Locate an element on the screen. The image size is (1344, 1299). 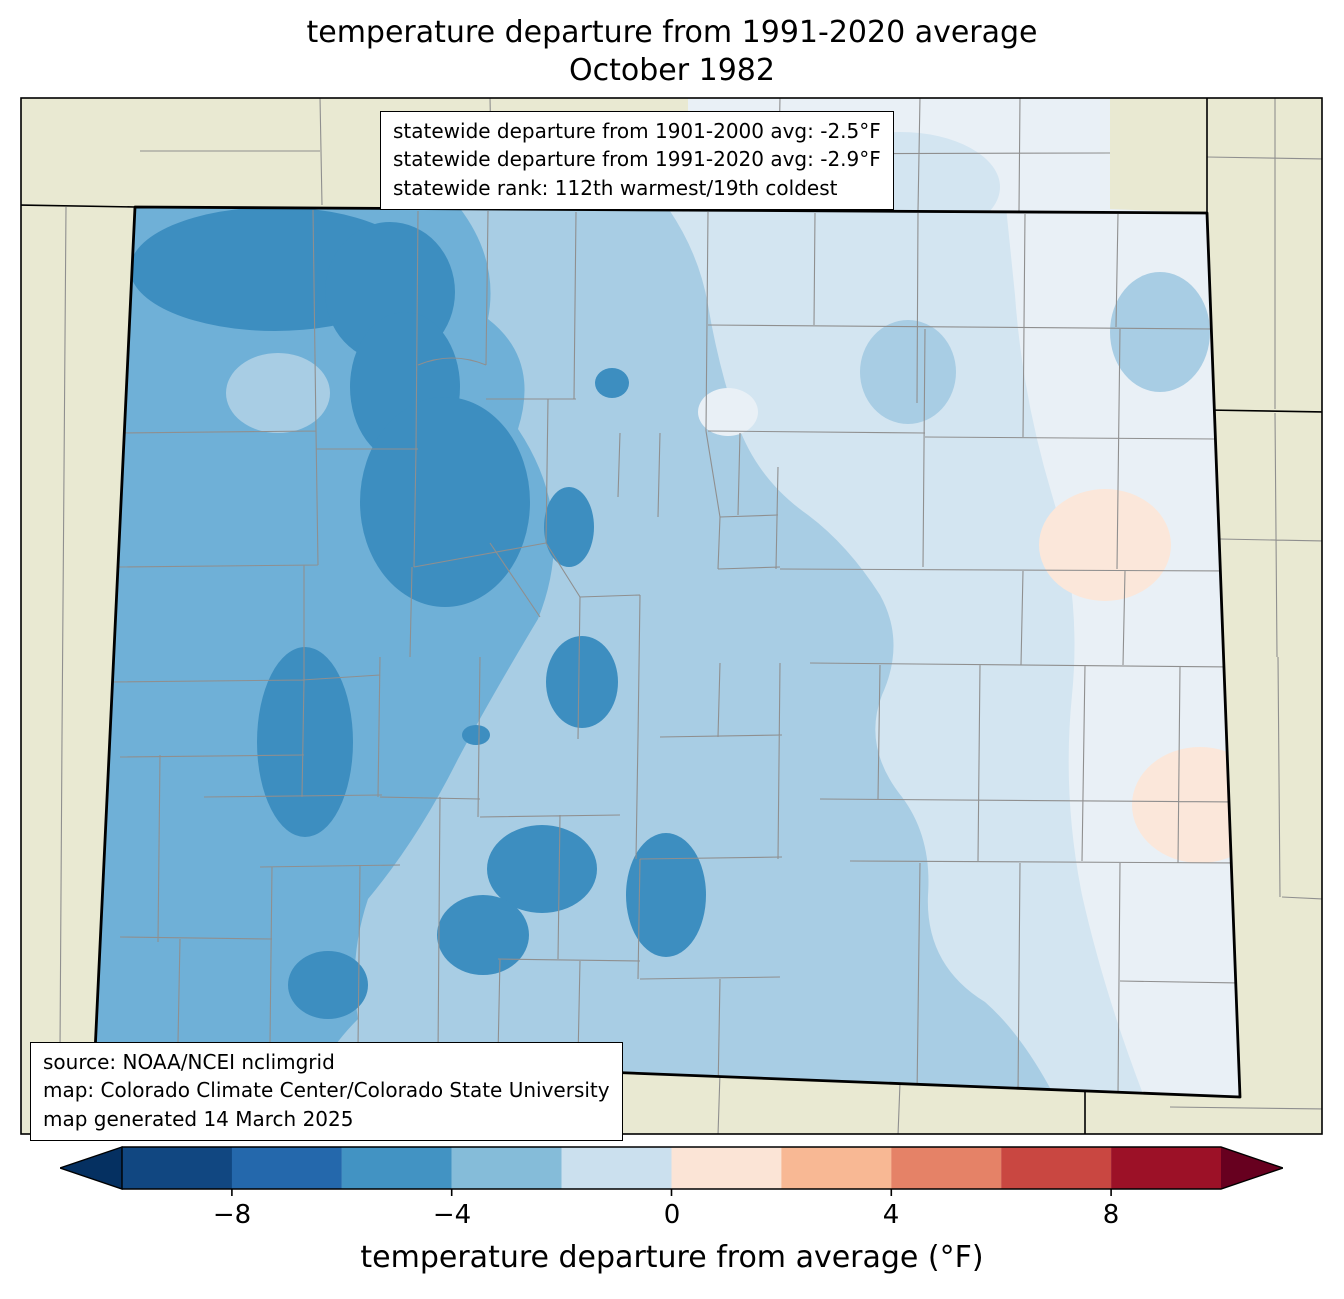
source-line-1: source: NOAA/NCEI nclimgrid is located at coordinates (189, 1062).